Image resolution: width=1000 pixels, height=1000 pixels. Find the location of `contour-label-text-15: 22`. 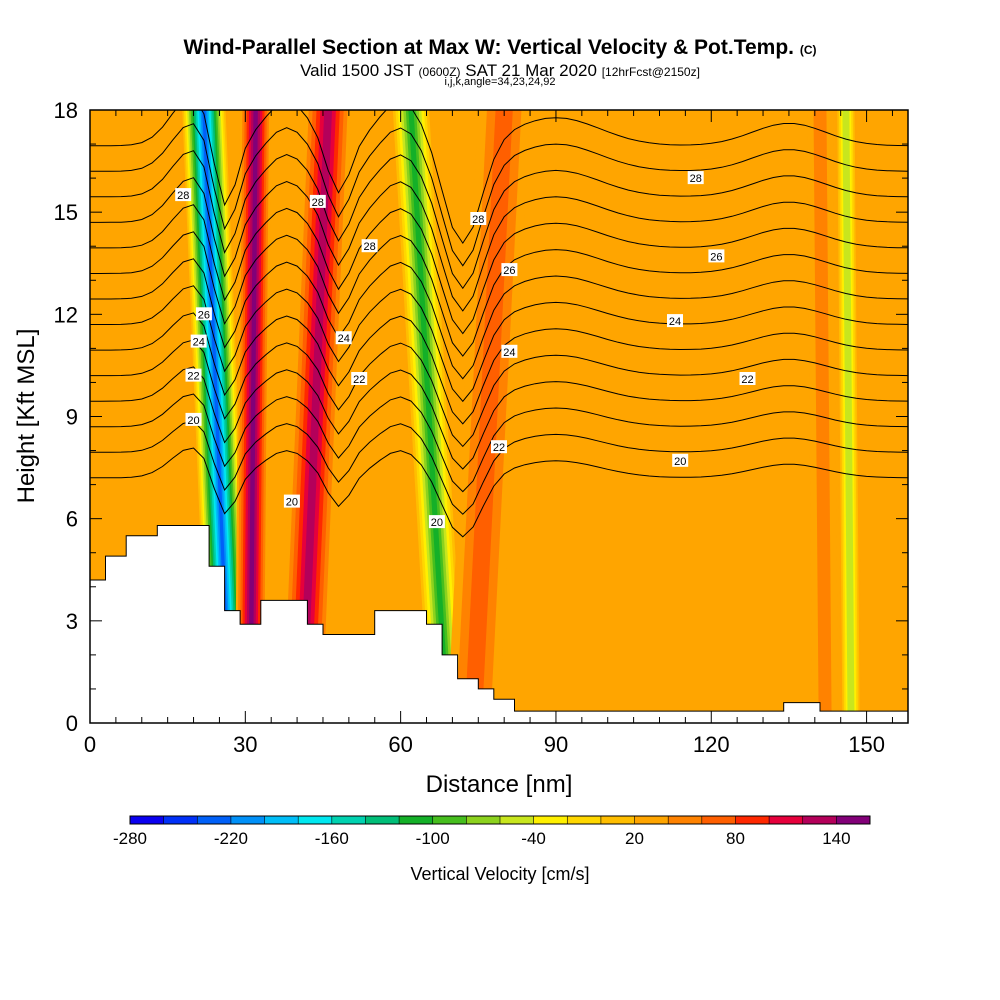

contour-label-text-15: 22 is located at coordinates (747, 380).